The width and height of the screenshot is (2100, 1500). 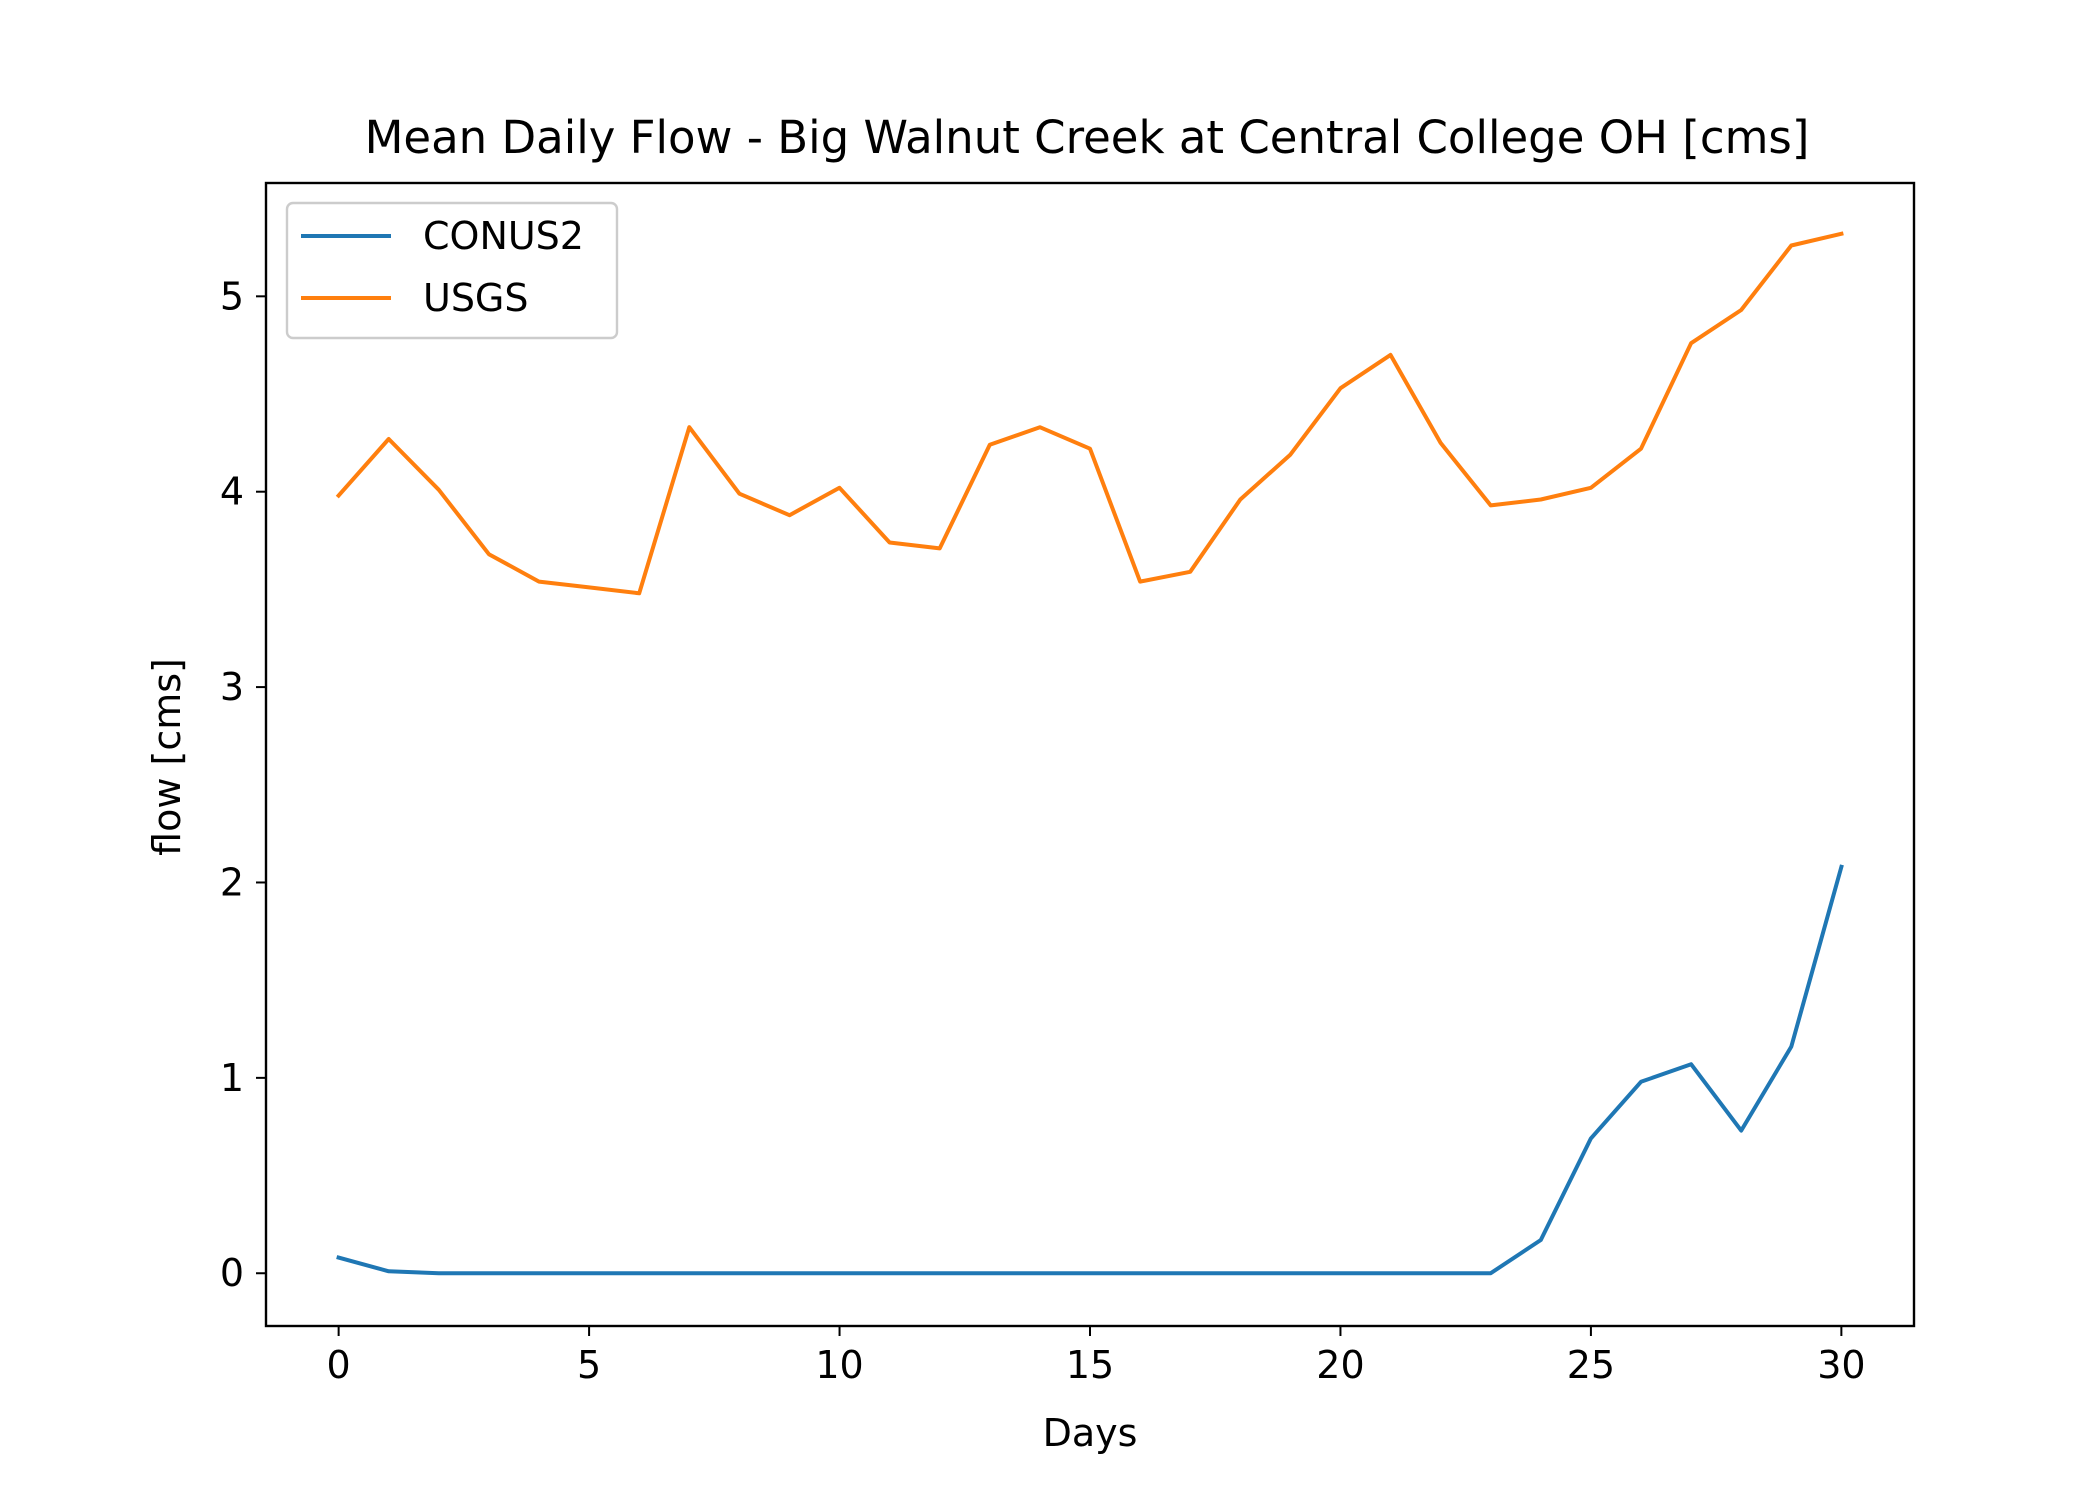 I want to click on y-tick-label: 5, so click(x=232, y=296).